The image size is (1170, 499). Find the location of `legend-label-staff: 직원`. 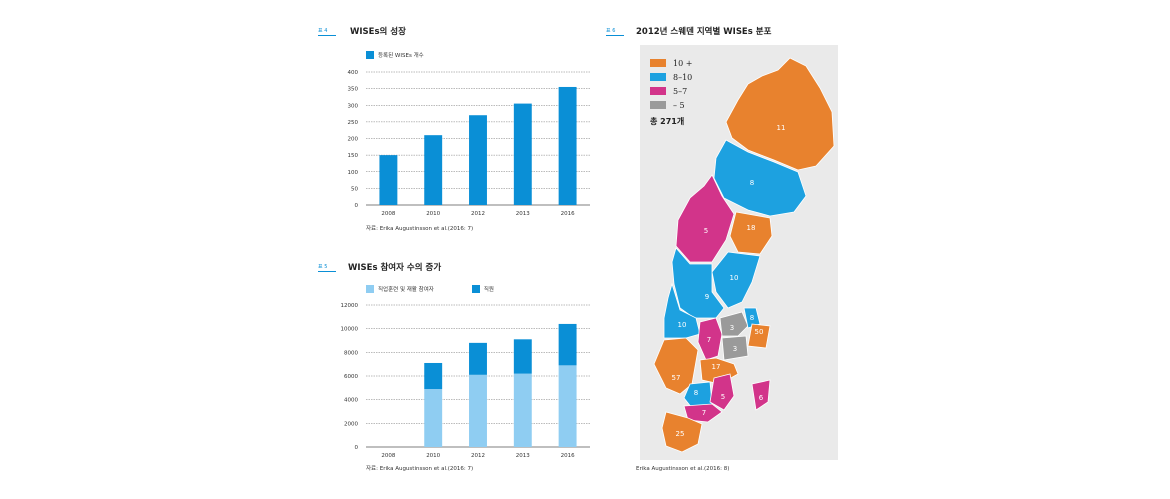

legend-label-staff: 직원 is located at coordinates (488, 290).